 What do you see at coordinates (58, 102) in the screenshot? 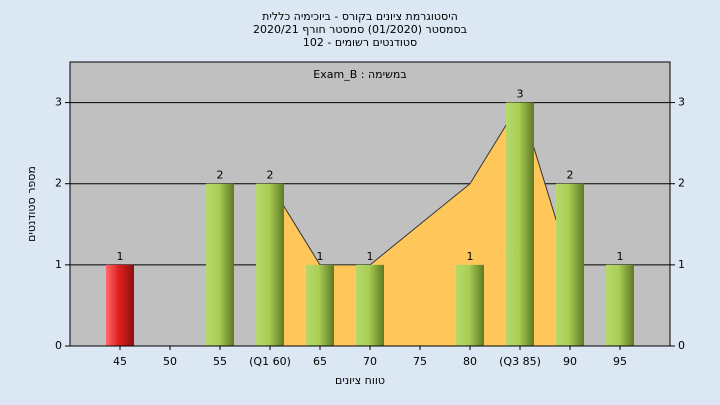
I see `y-tick-label: 3` at bounding box center [58, 102].